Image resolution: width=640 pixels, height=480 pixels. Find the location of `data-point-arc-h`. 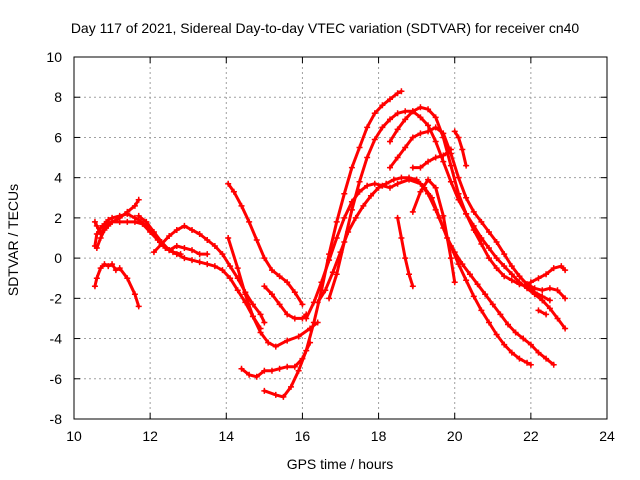

data-point-arc-h is located at coordinates (279, 304).